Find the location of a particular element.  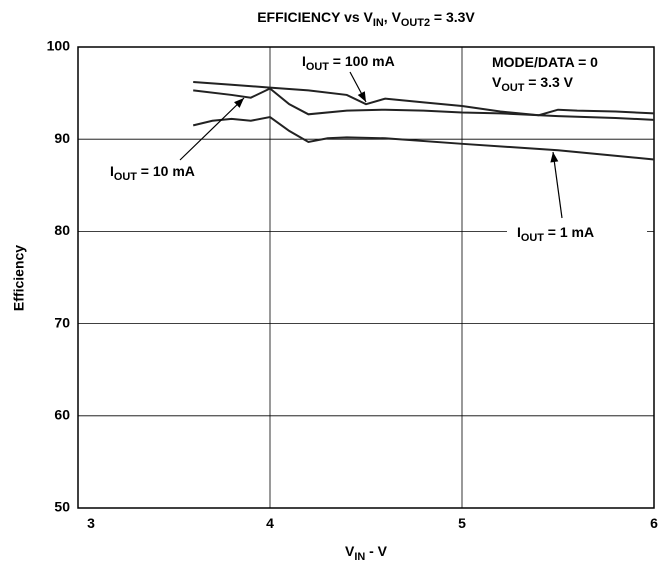

y-tick-label: 60 is located at coordinates (62, 415).